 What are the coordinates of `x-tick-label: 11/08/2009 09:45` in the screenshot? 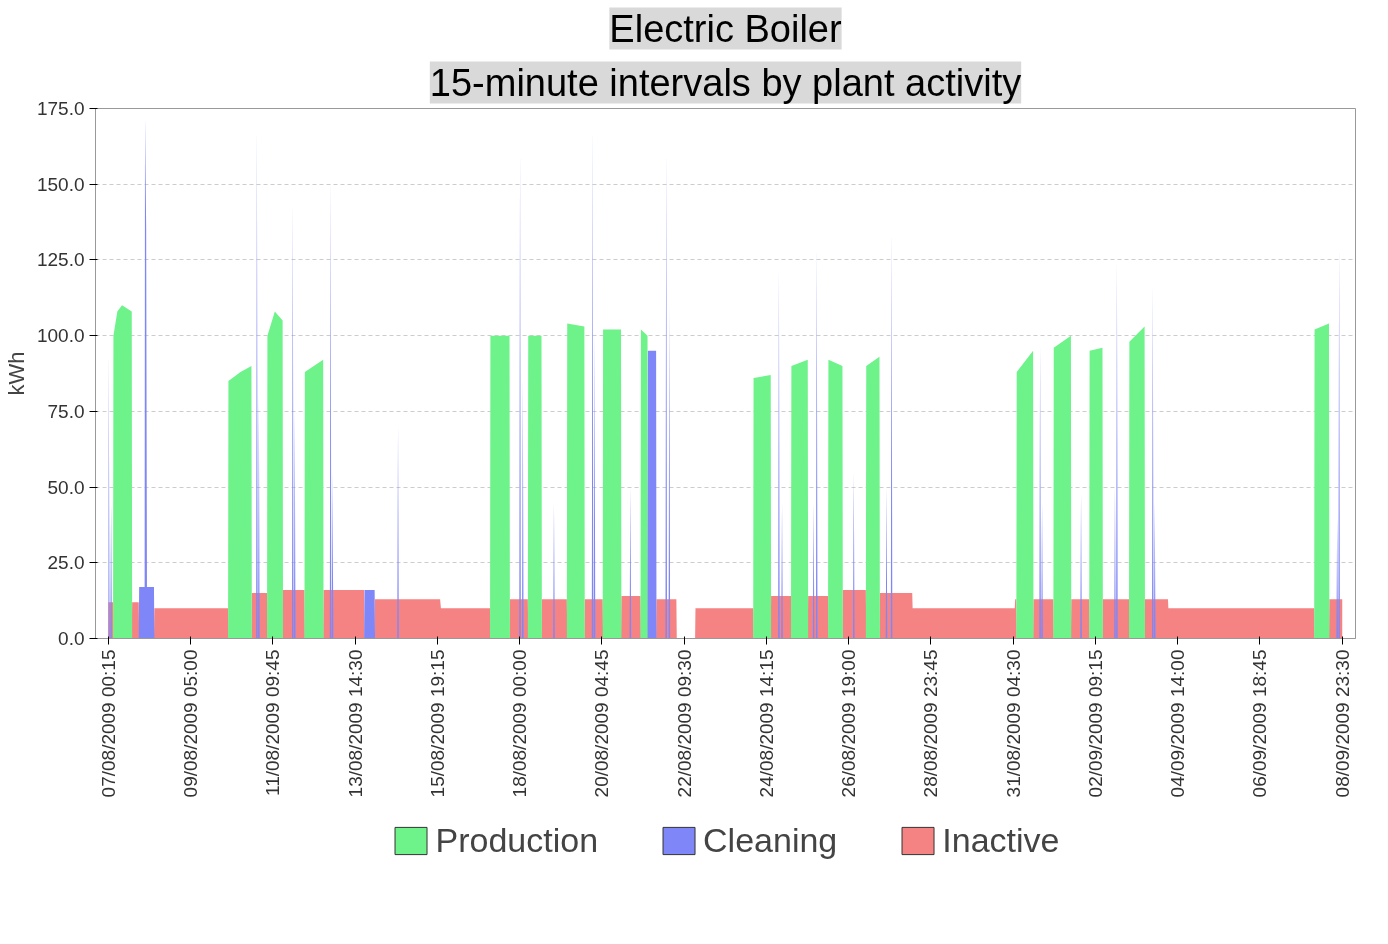 It's located at (273, 723).